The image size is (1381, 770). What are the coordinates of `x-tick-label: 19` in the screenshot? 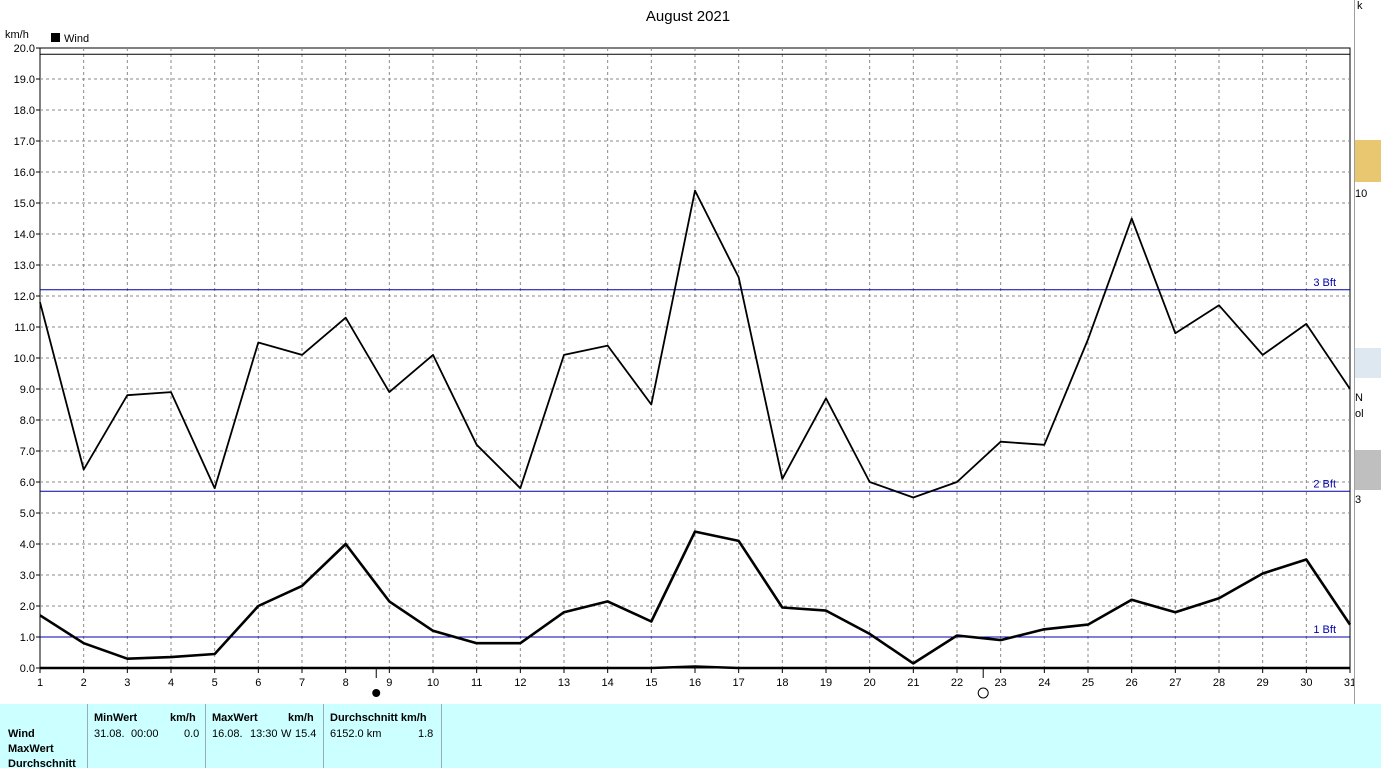 It's located at (826, 683).